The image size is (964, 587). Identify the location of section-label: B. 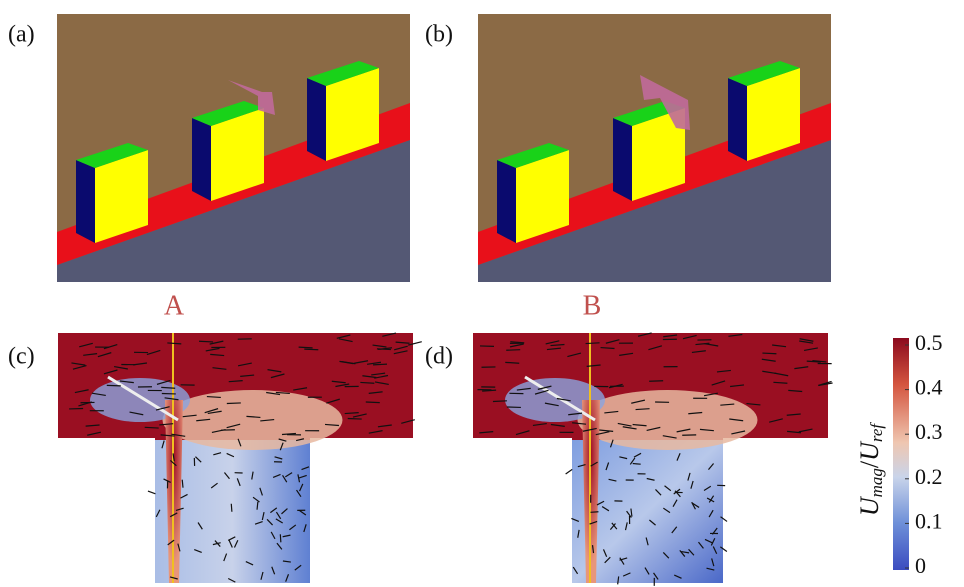
(592, 305).